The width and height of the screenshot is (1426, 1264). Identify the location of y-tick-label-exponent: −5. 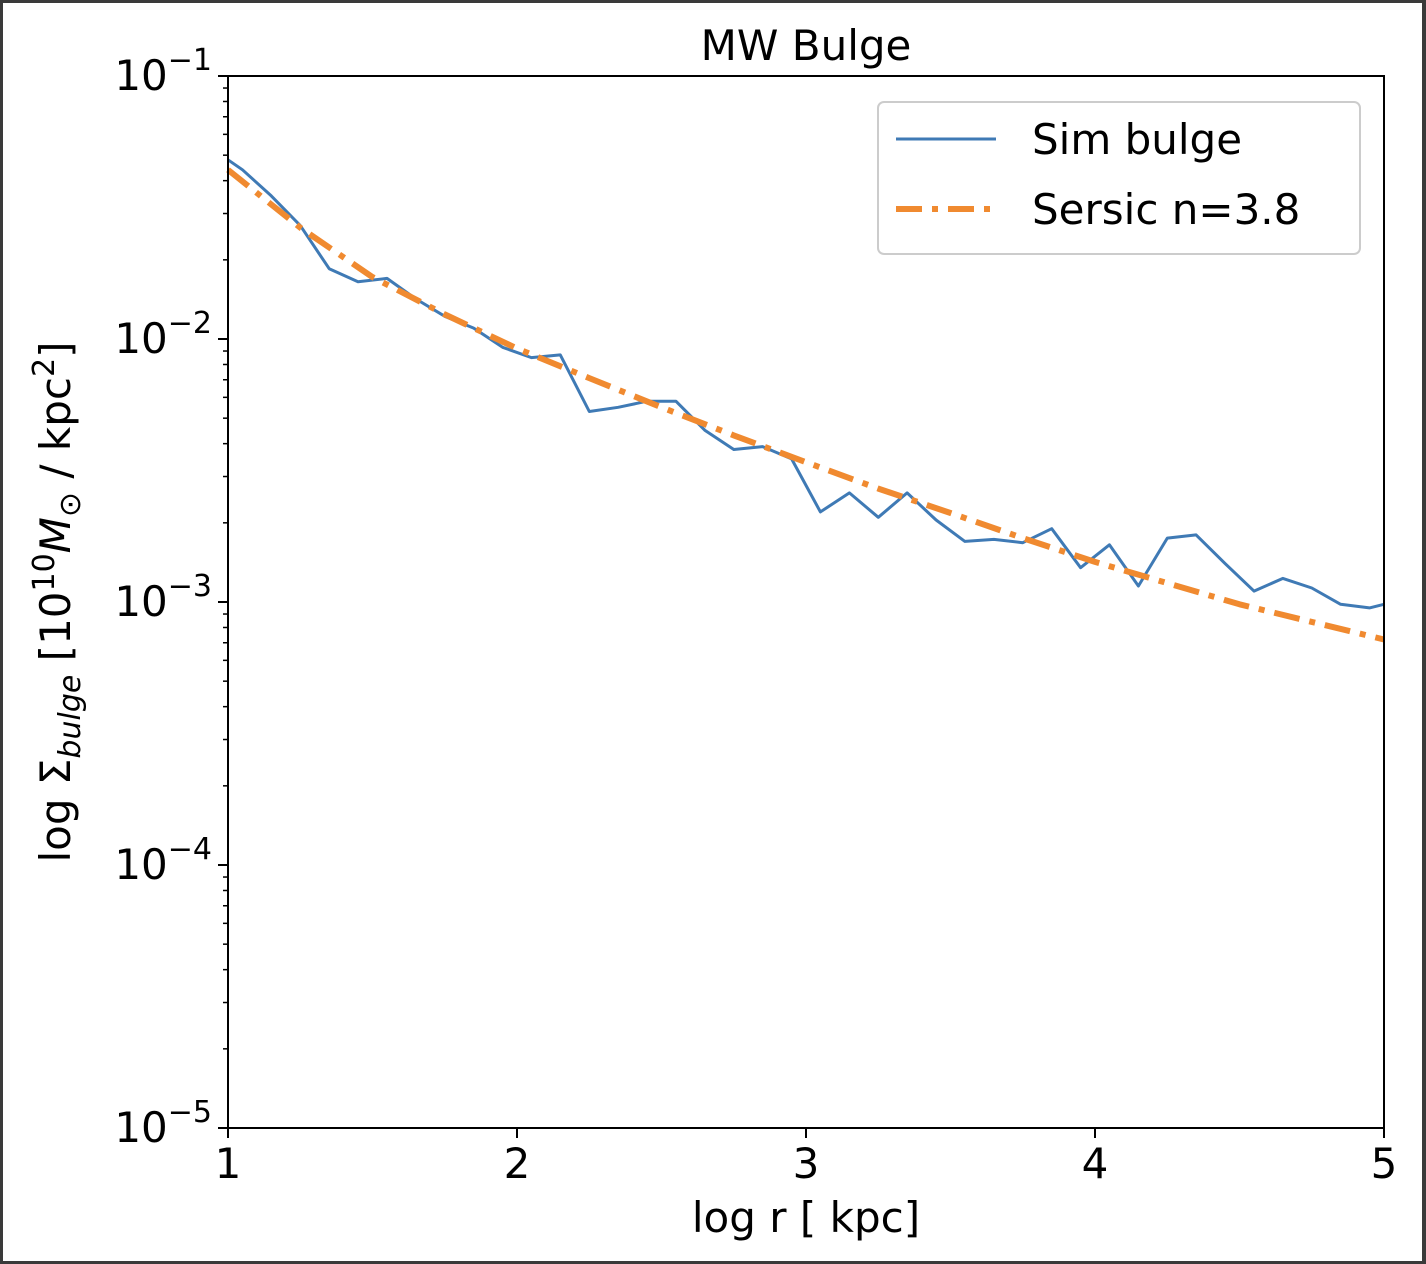
(190, 1112).